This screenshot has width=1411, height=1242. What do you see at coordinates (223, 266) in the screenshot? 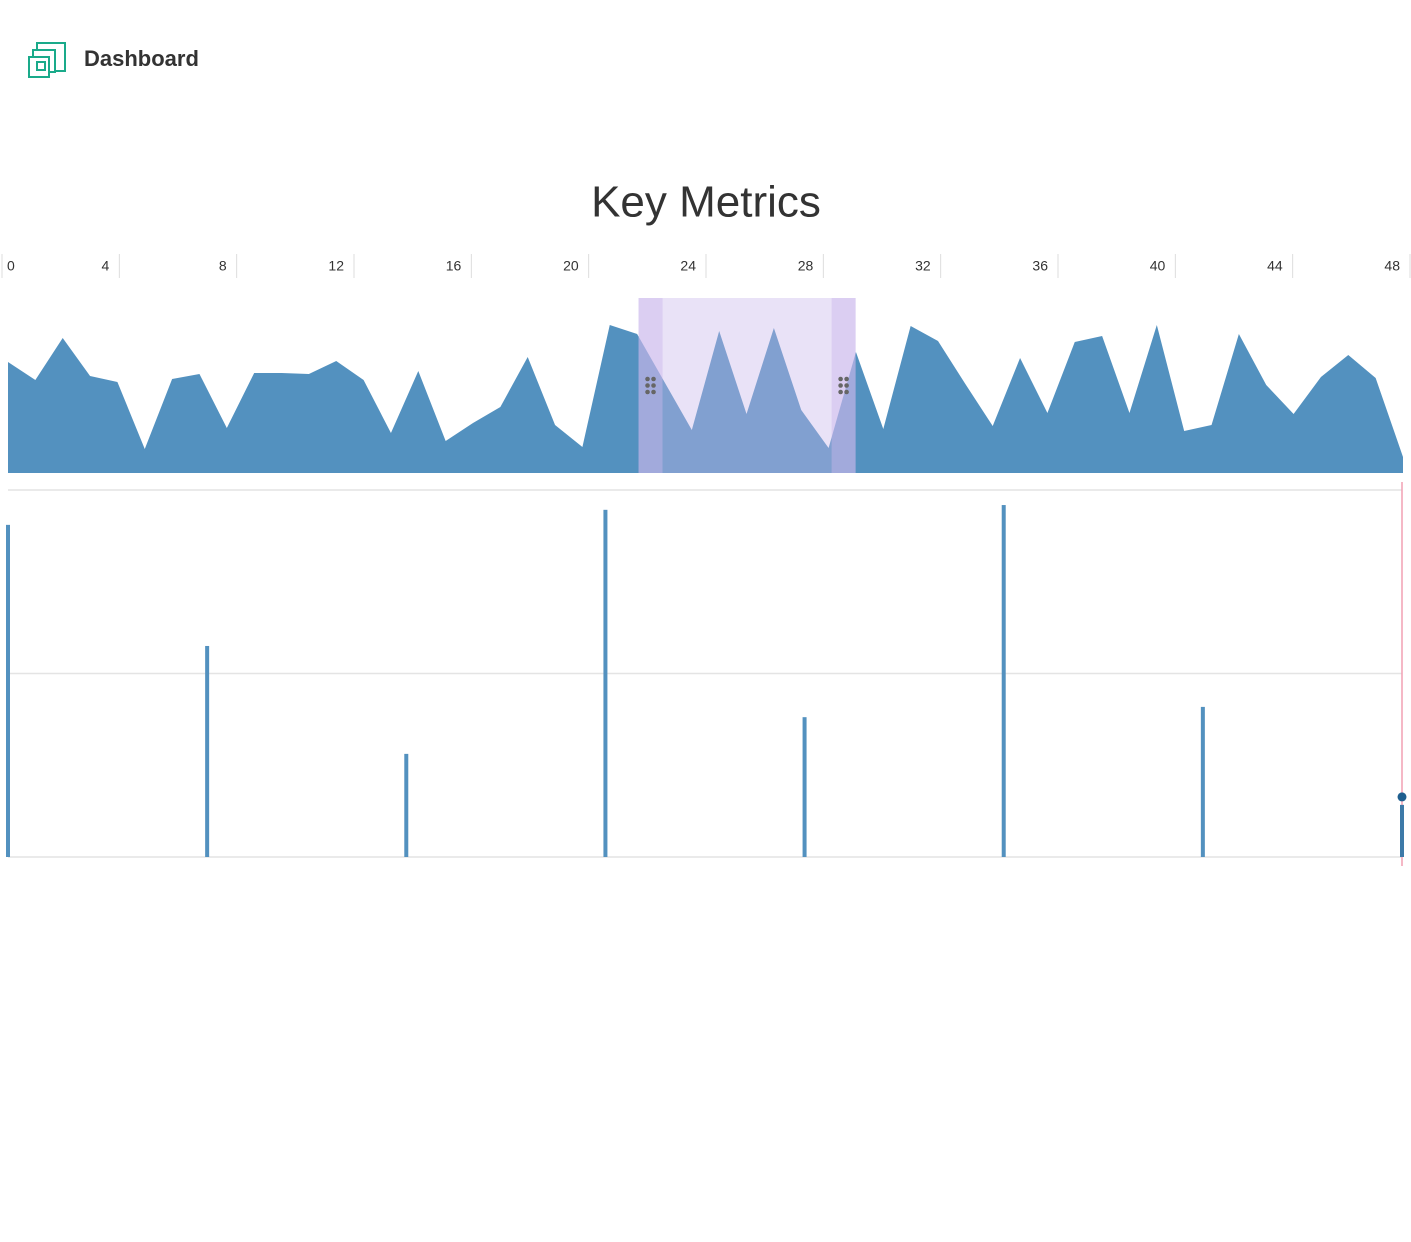
I see `x-tick-label: 8` at bounding box center [223, 266].